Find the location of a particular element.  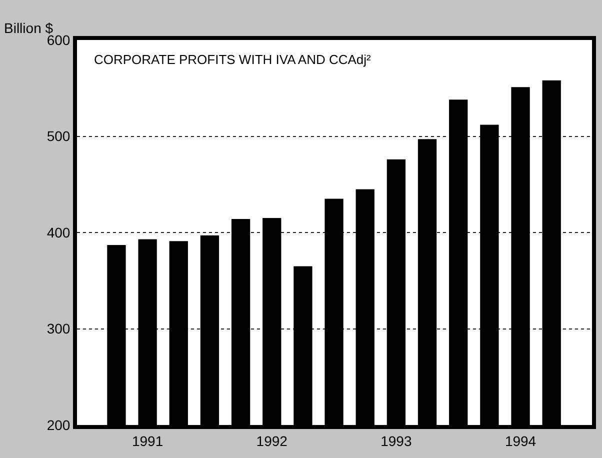

y-tick-label: 300 is located at coordinates (58, 328).